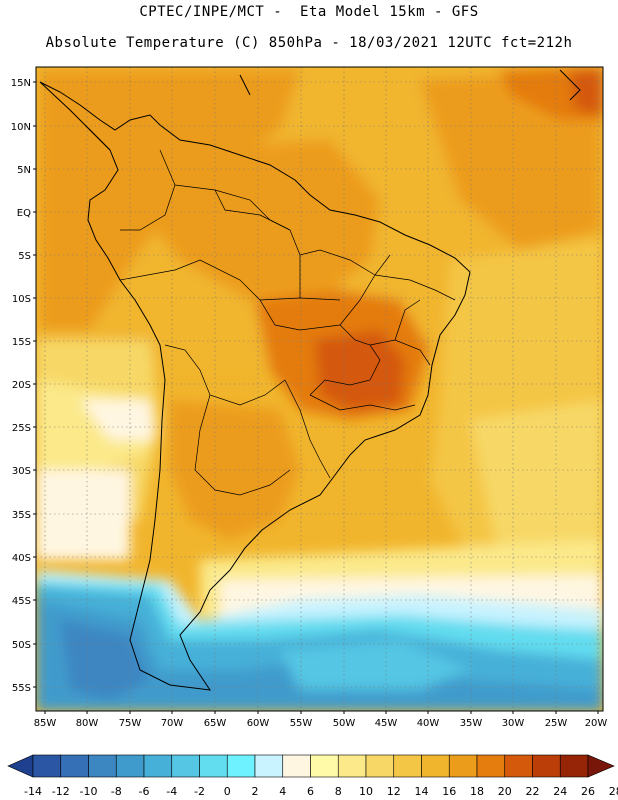  Describe the element at coordinates (172, 723) in the screenshot. I see `lon-label: 70W` at that location.